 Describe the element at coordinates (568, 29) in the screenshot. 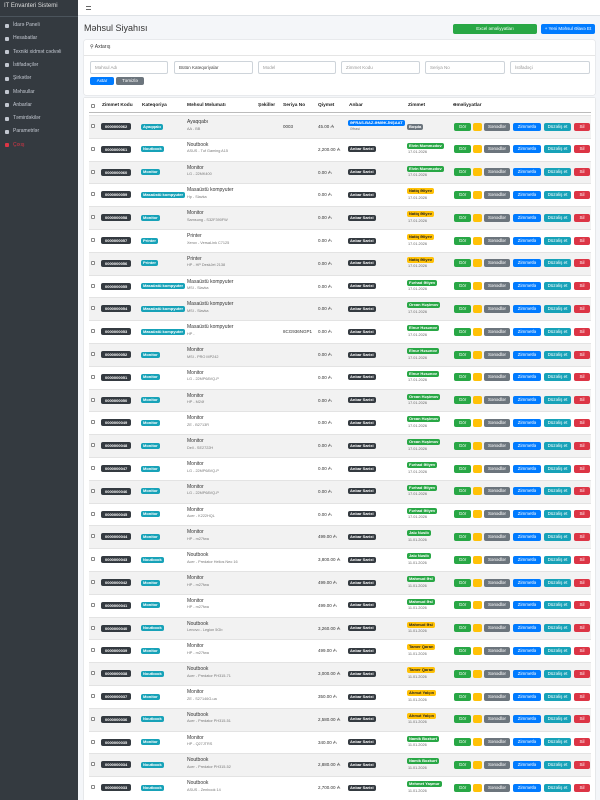

I see `add-button: + Yeni Məhsul Əlavə Et` at that location.